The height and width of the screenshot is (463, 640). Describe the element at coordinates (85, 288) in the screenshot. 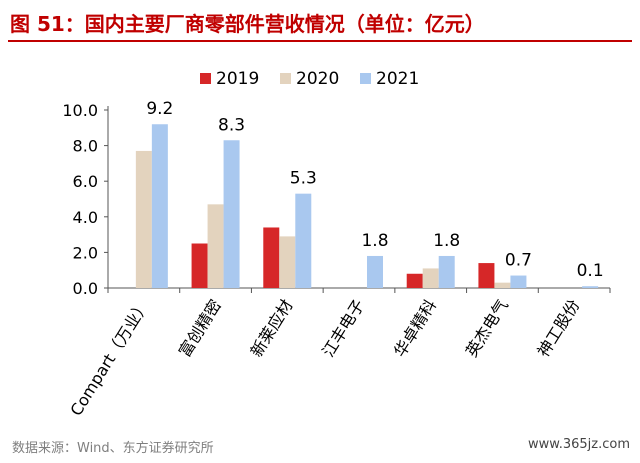

I see `y-tick-label: 0.0` at that location.